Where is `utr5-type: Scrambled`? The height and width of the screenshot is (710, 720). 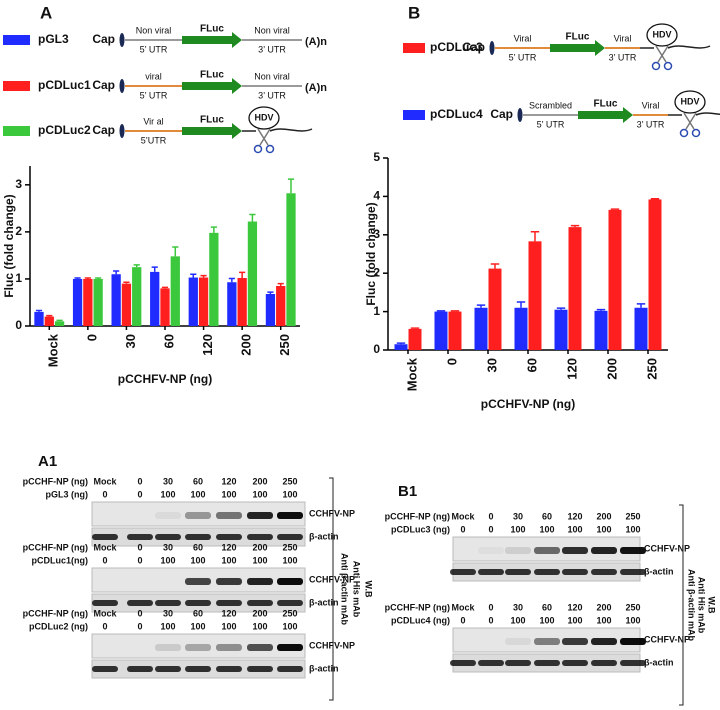
utr5-type: Scrambled is located at coordinates (550, 105).